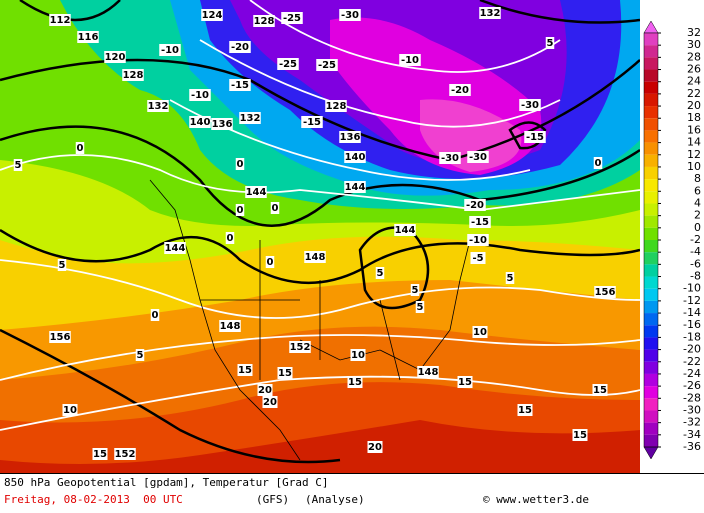  I want to click on coastline, so click(225, 320).